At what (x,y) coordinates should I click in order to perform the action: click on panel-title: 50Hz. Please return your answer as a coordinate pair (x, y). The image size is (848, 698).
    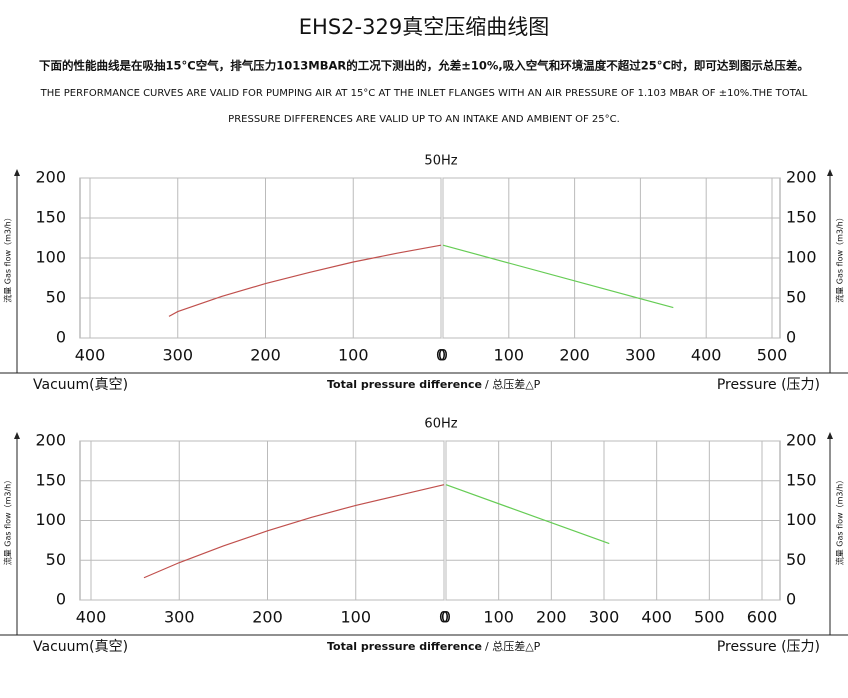
    Looking at the image, I should click on (440, 161).